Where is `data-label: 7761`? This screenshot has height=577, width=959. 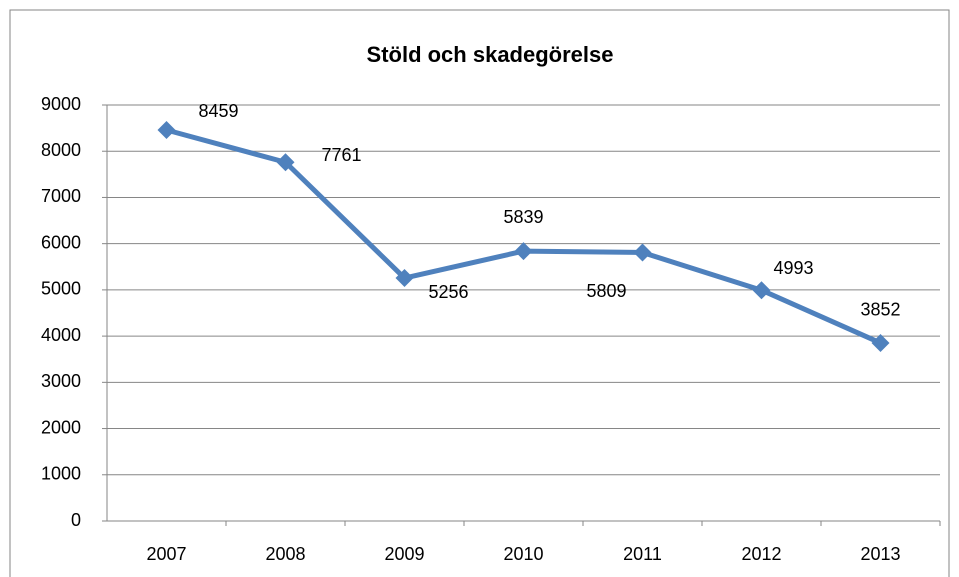
data-label: 7761 is located at coordinates (341, 155).